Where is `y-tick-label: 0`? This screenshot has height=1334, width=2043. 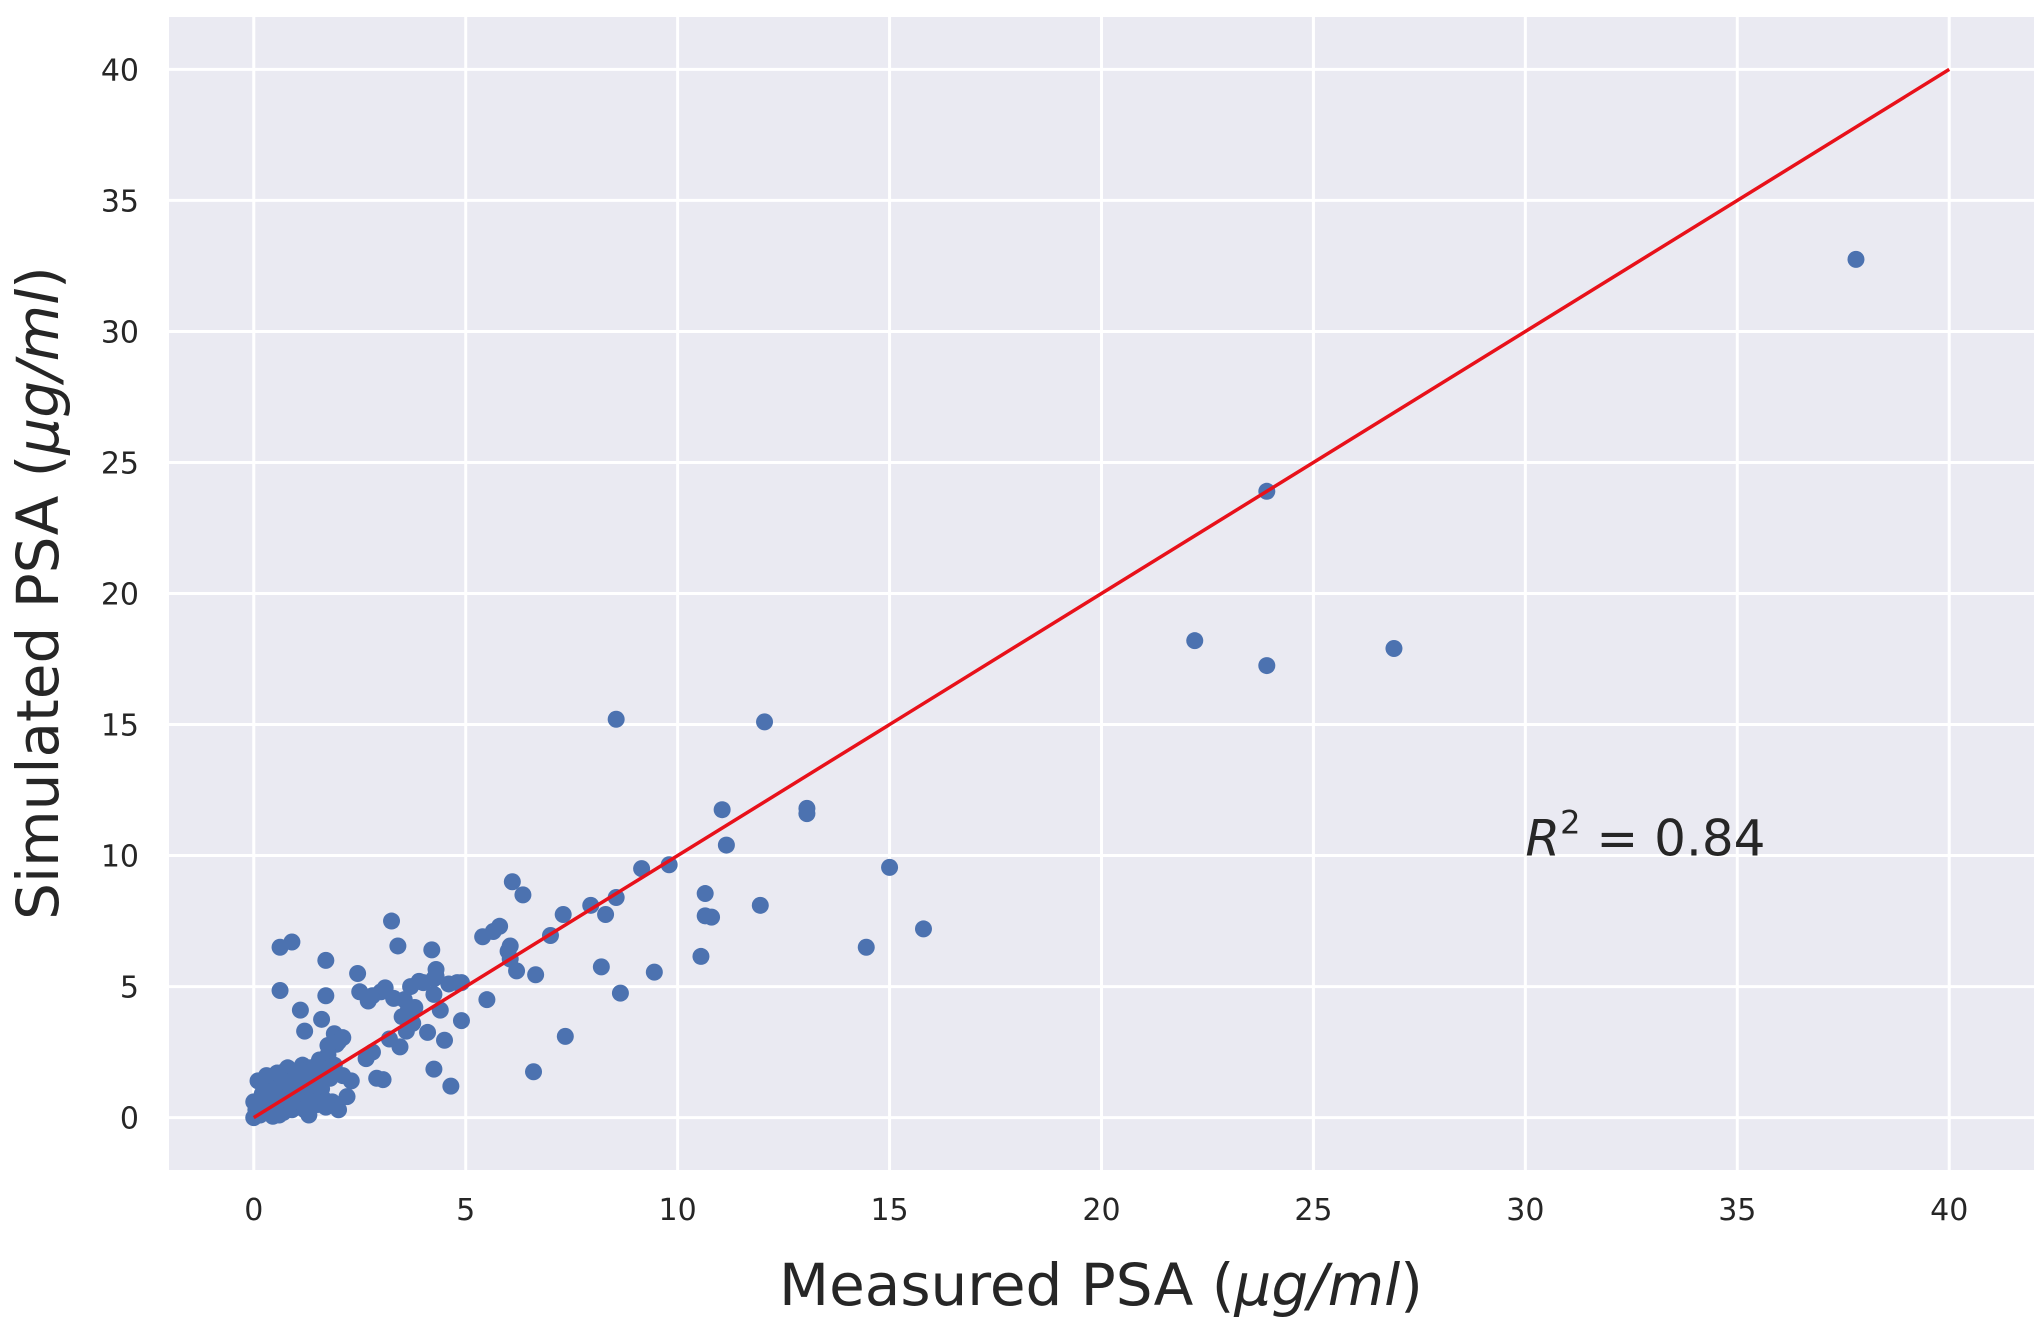
y-tick-label: 0 is located at coordinates (129, 1119).